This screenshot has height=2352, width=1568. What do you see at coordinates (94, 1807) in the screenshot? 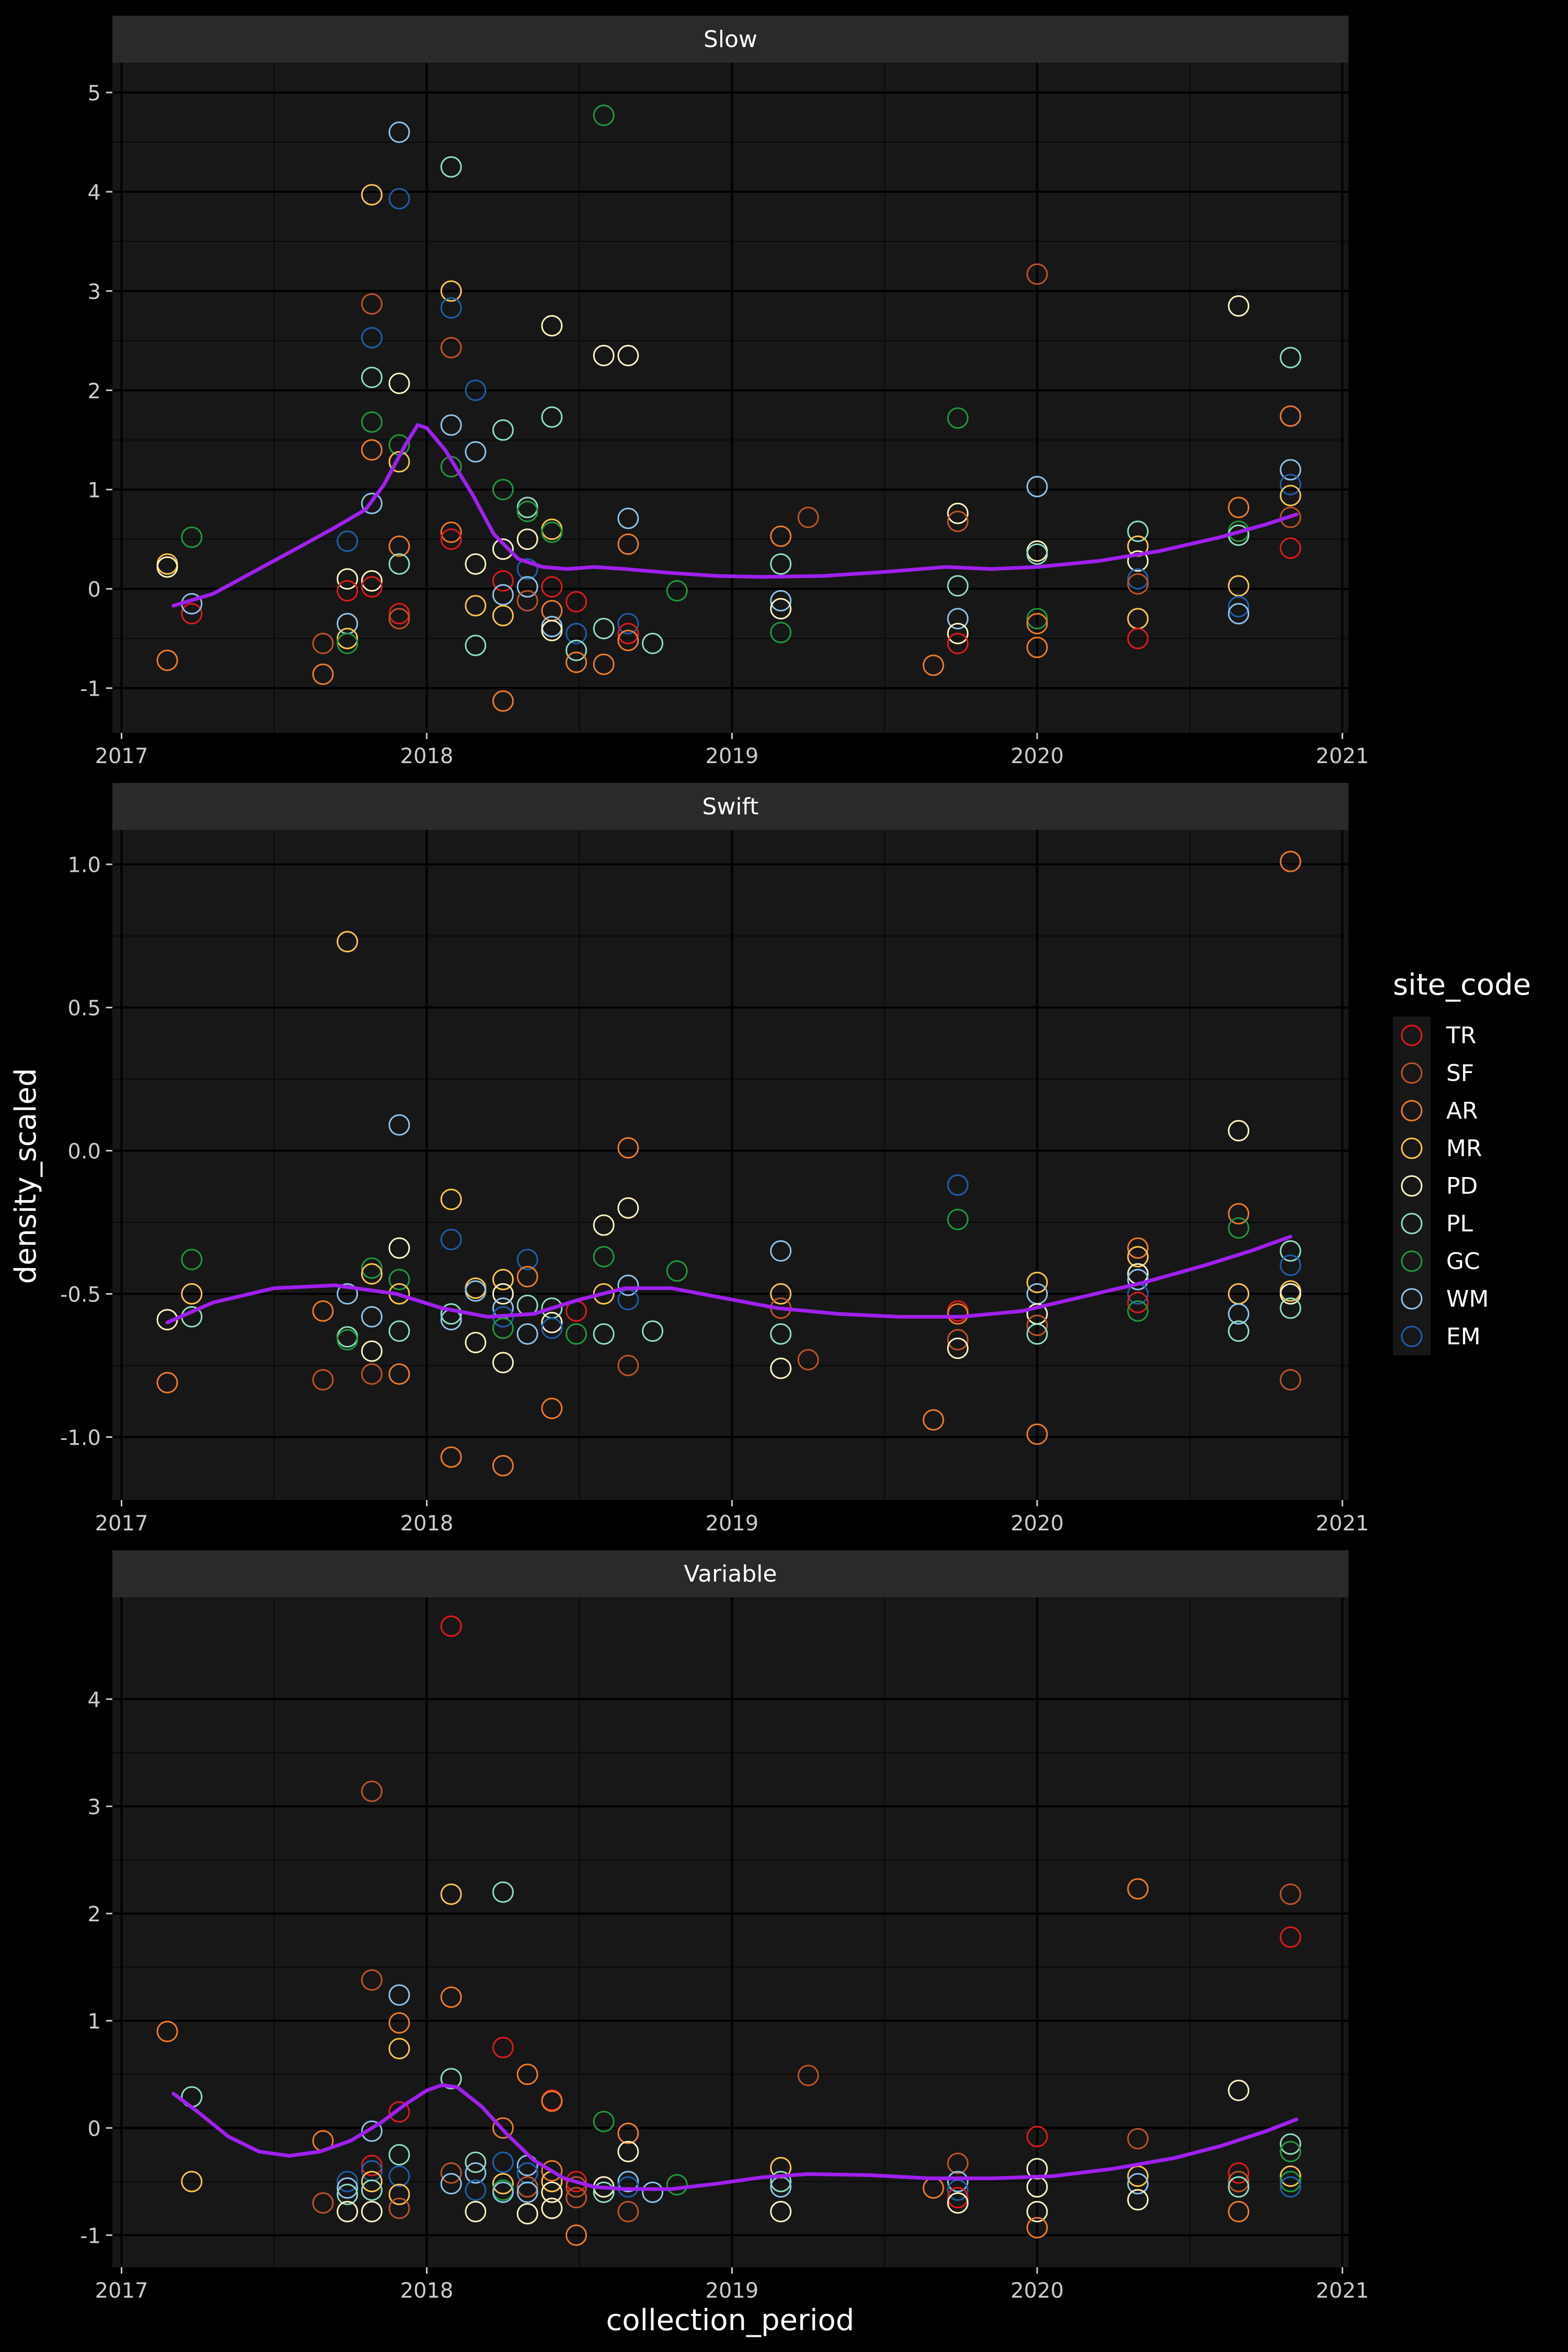
I see `y-tick-label: 3` at bounding box center [94, 1807].